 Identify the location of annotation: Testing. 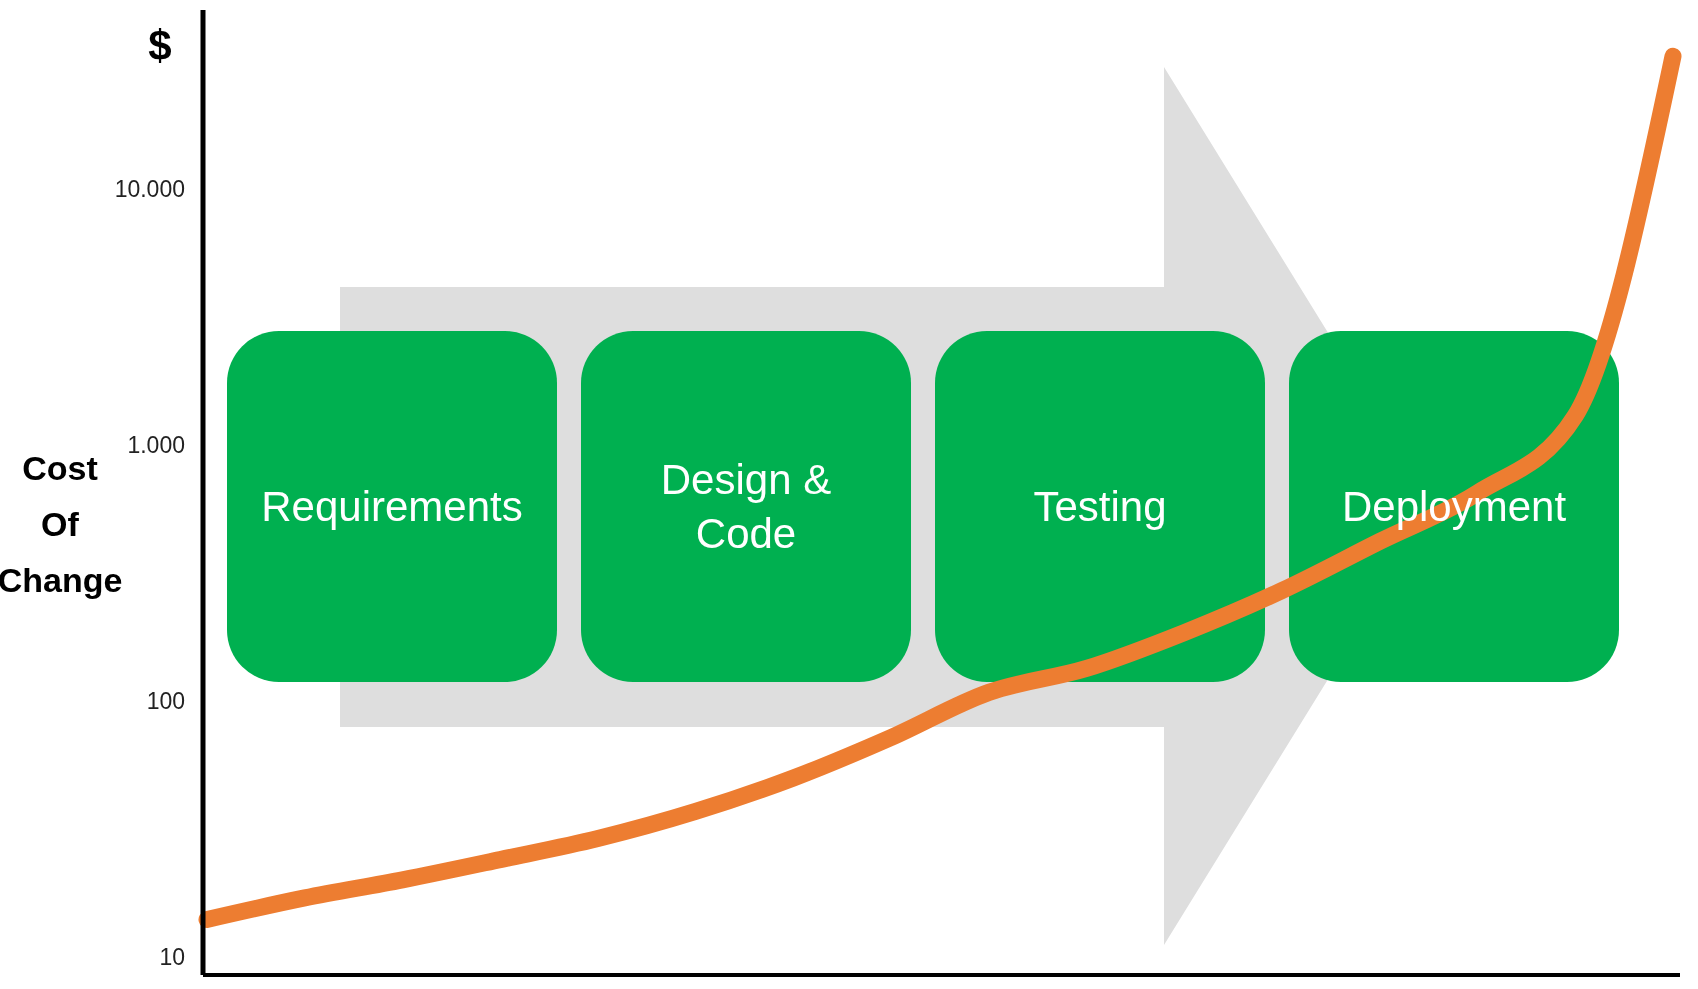
(1100, 506).